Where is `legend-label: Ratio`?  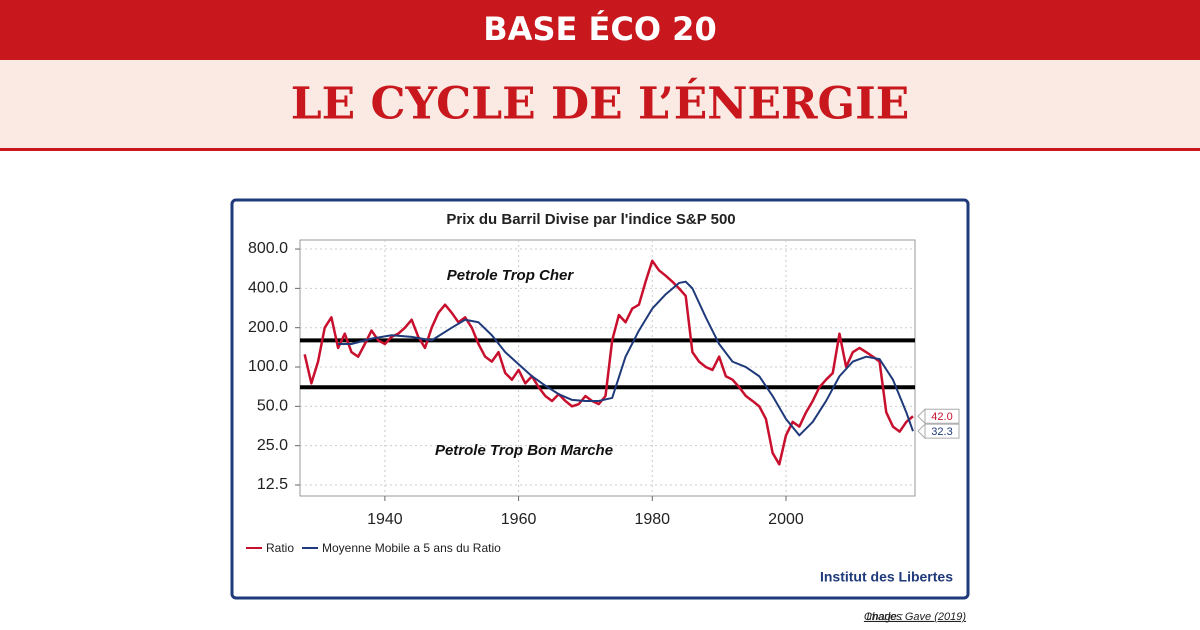
legend-label: Ratio is located at coordinates (280, 548).